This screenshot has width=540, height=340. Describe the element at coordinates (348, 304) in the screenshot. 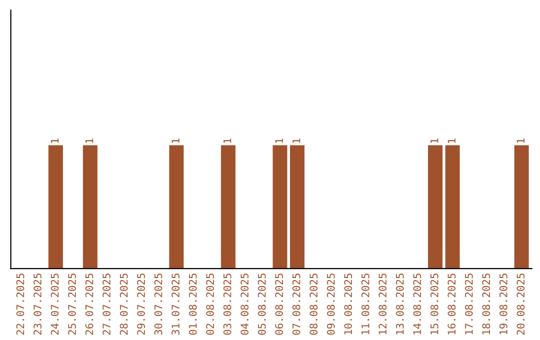

I see `x-tick-label: 10.08.2025` at that location.